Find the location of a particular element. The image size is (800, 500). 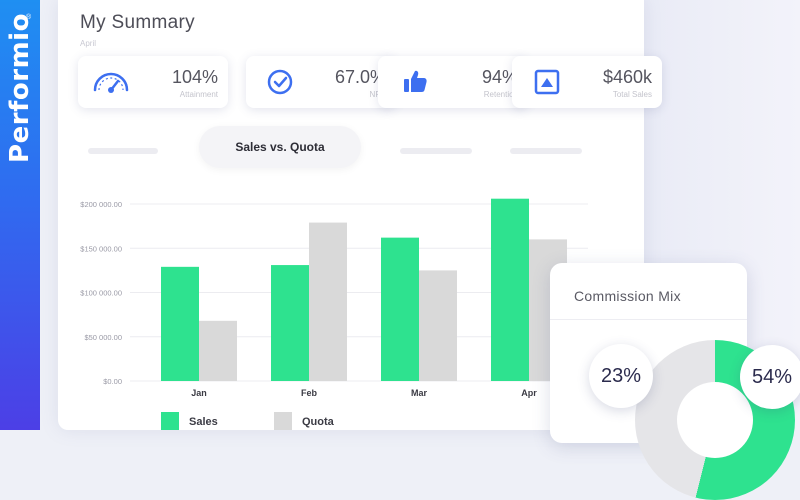

y-tick-label: $50 000.00 is located at coordinates (103, 337).